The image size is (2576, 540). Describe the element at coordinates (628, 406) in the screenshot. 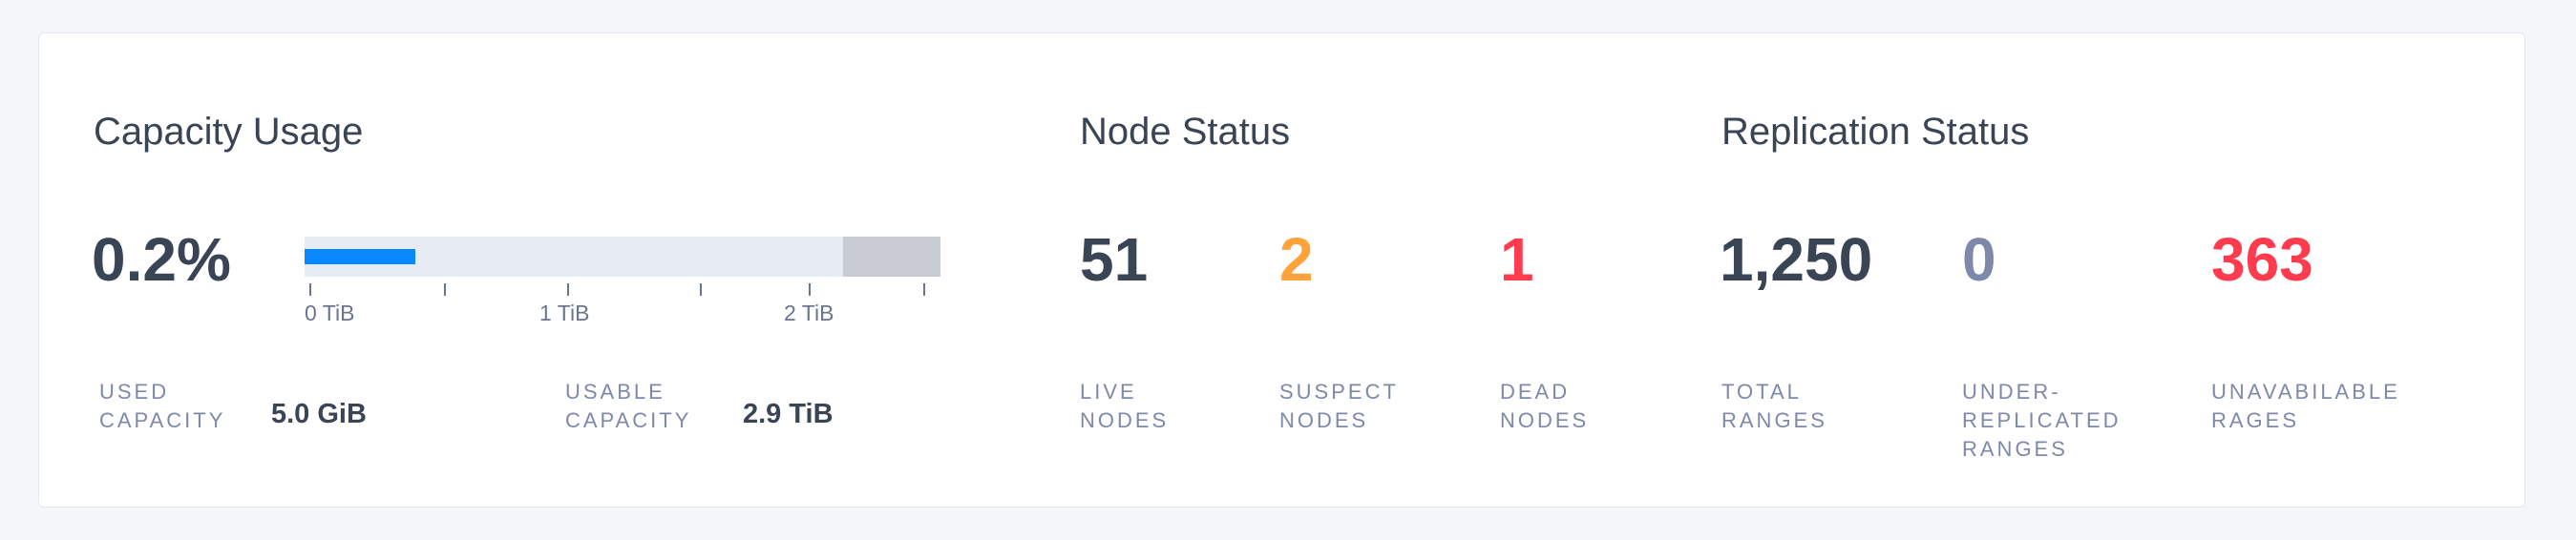

I see `usable-capacity-label: USABLE CAPACITY` at that location.